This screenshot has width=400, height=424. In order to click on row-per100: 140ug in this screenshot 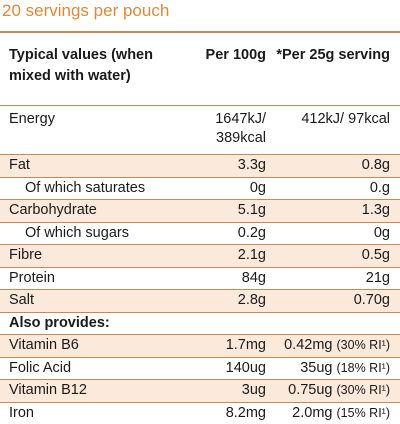, I will do `click(215, 368)`.